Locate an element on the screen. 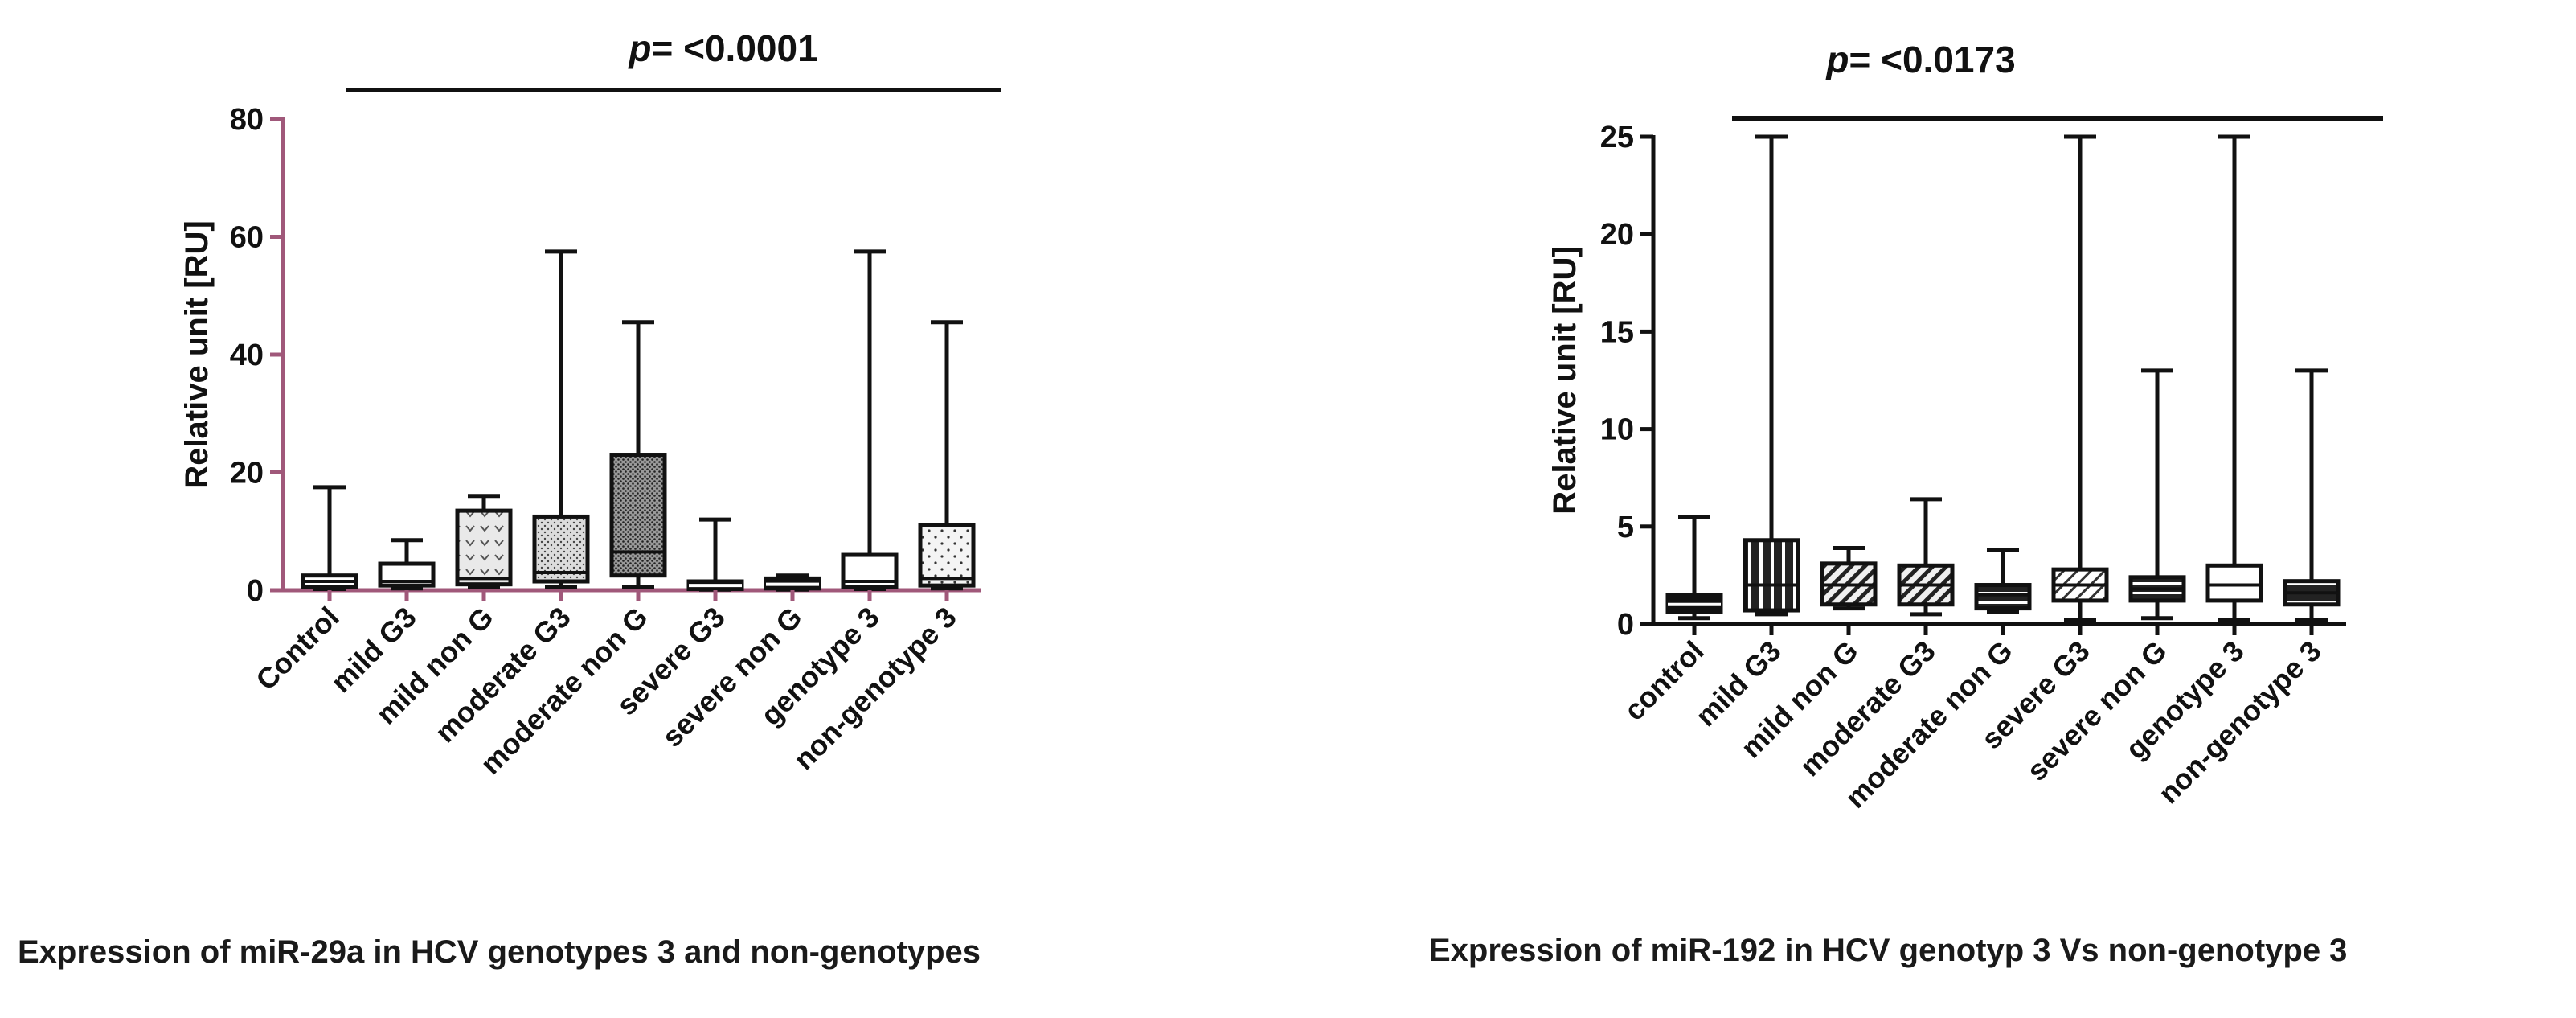 The width and height of the screenshot is (2576, 1018). y-tick-label: 40 is located at coordinates (247, 355).